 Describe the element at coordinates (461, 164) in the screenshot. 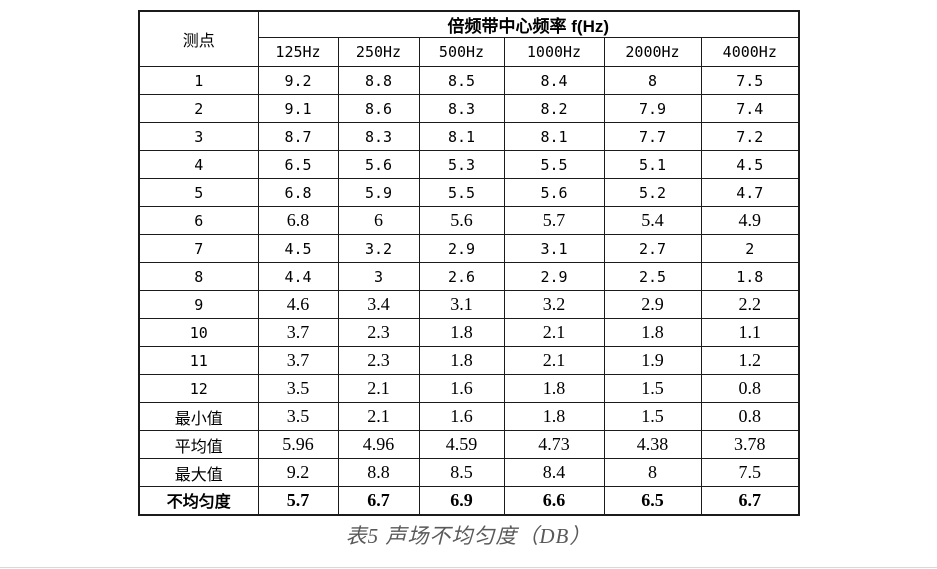

I see `data-cell: 5.3` at that location.